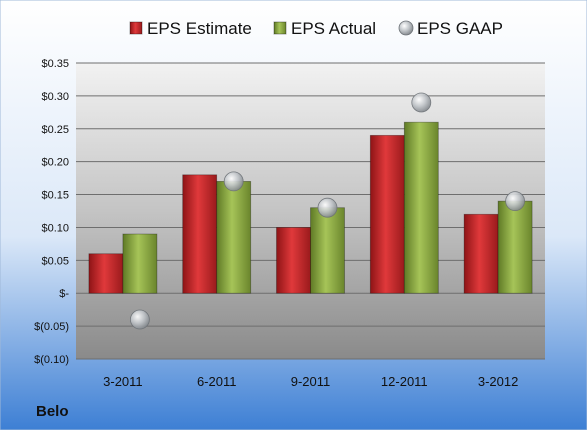  What do you see at coordinates (333, 28) in the screenshot?
I see `legend-label: EPS Actual` at bounding box center [333, 28].